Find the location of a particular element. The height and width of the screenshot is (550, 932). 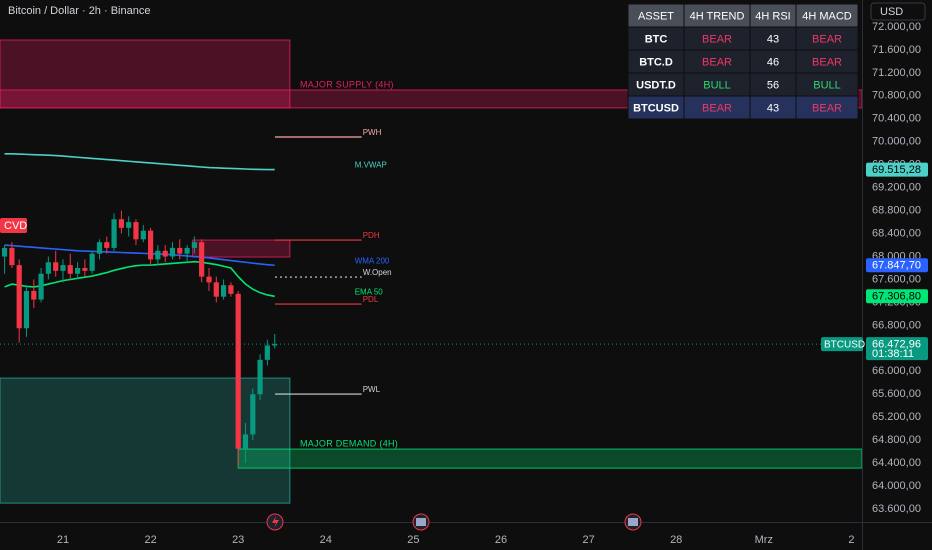

level-label: PWH is located at coordinates (372, 132).